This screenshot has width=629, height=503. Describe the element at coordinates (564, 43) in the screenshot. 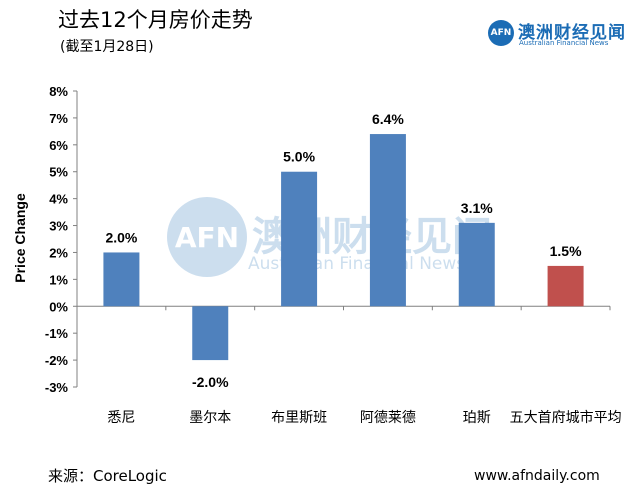

I see `logo-name-en: Australian Financial News` at that location.